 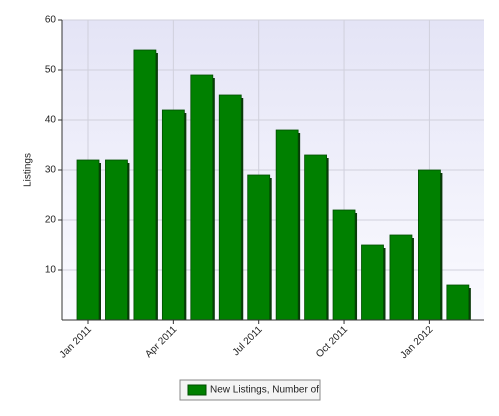 I want to click on y-tick-label: 10, so click(x=51, y=270).